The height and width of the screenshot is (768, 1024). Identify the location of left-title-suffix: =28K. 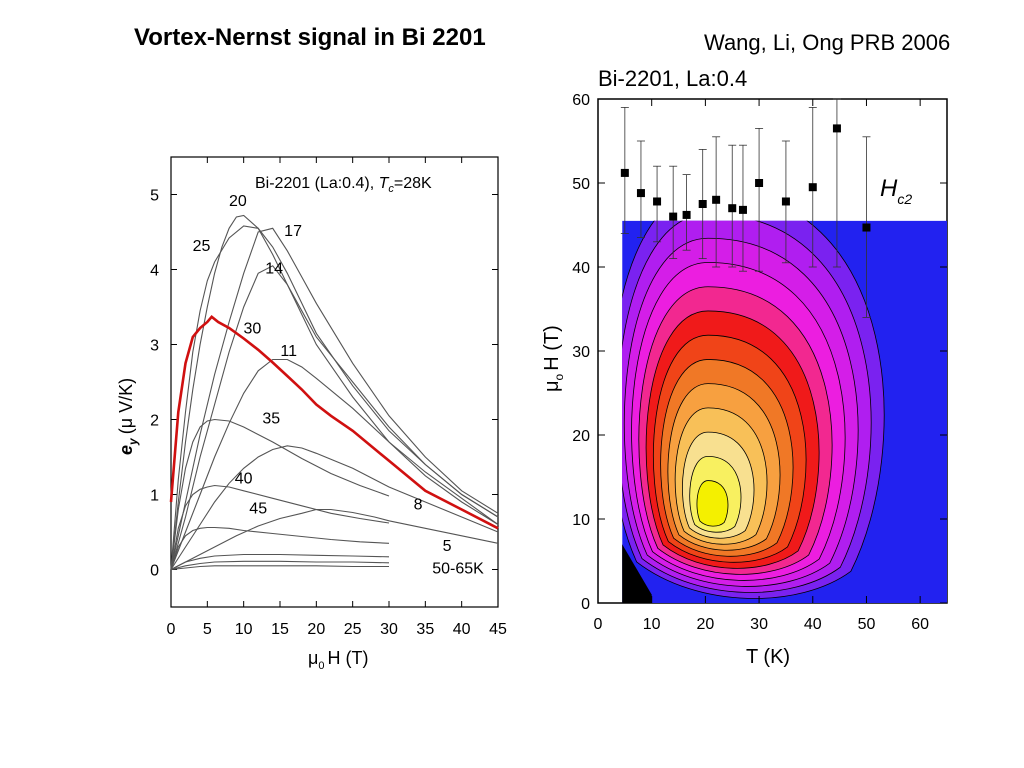
(413, 183).